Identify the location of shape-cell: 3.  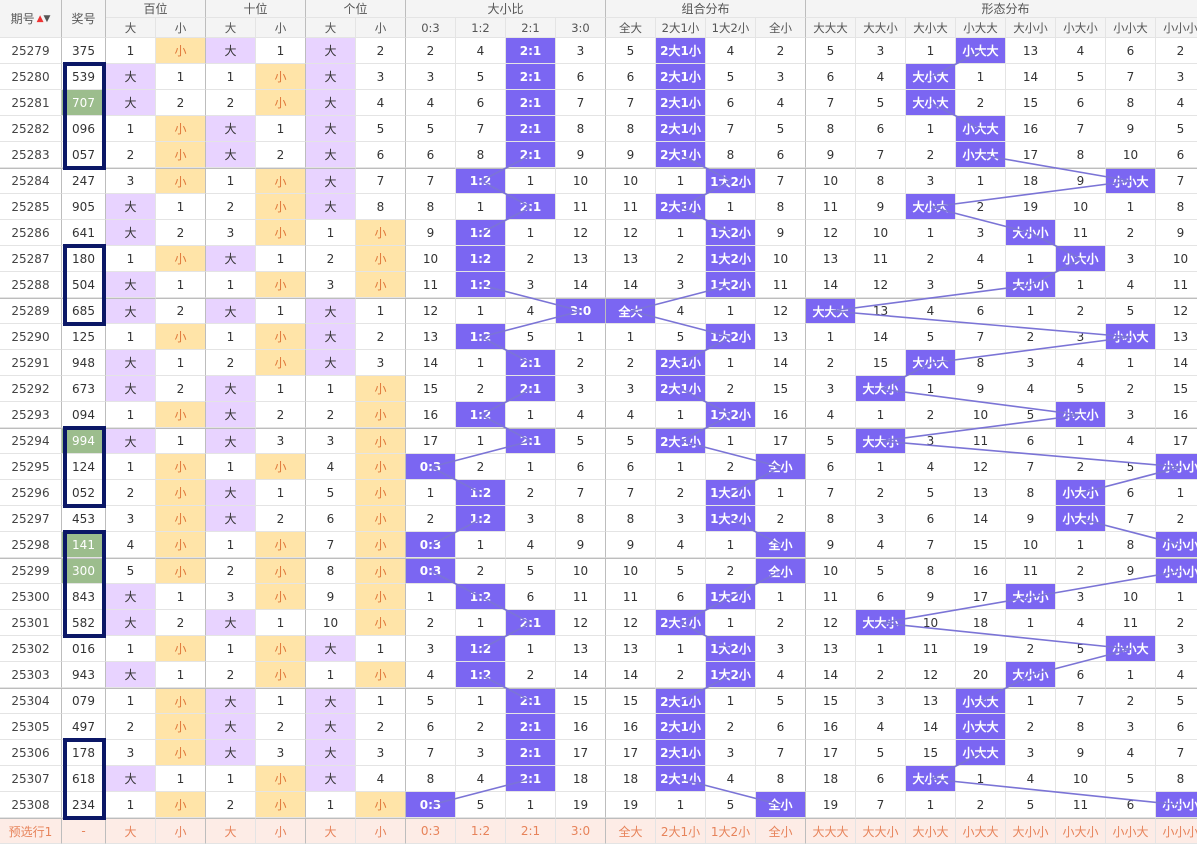
(881, 701).